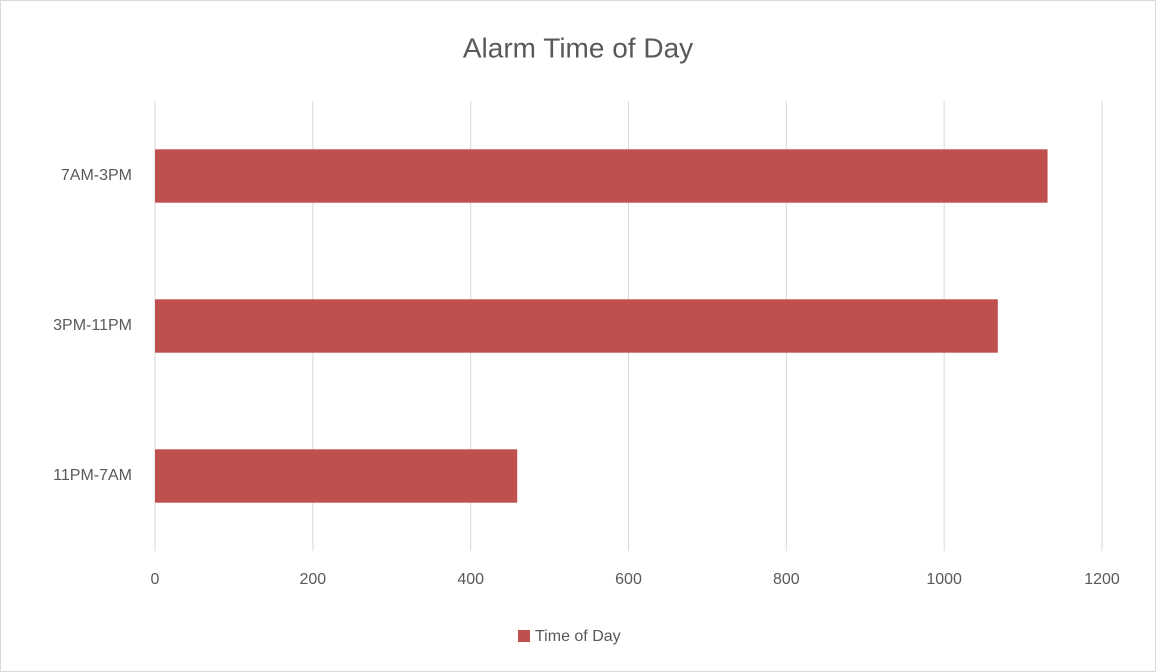 The height and width of the screenshot is (672, 1156). What do you see at coordinates (96, 175) in the screenshot?
I see `y-tick-label: 7AM-3PM` at bounding box center [96, 175].